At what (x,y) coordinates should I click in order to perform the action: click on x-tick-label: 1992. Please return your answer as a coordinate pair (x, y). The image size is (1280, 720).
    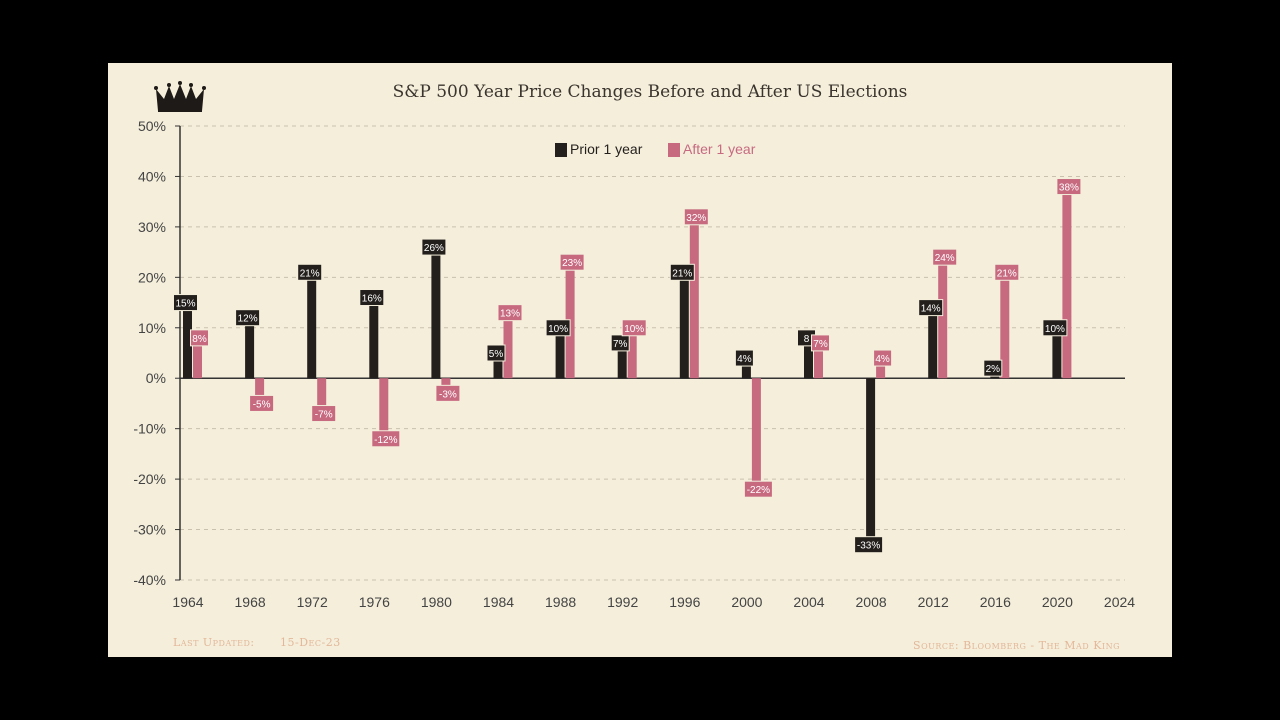
    Looking at the image, I should click on (622, 602).